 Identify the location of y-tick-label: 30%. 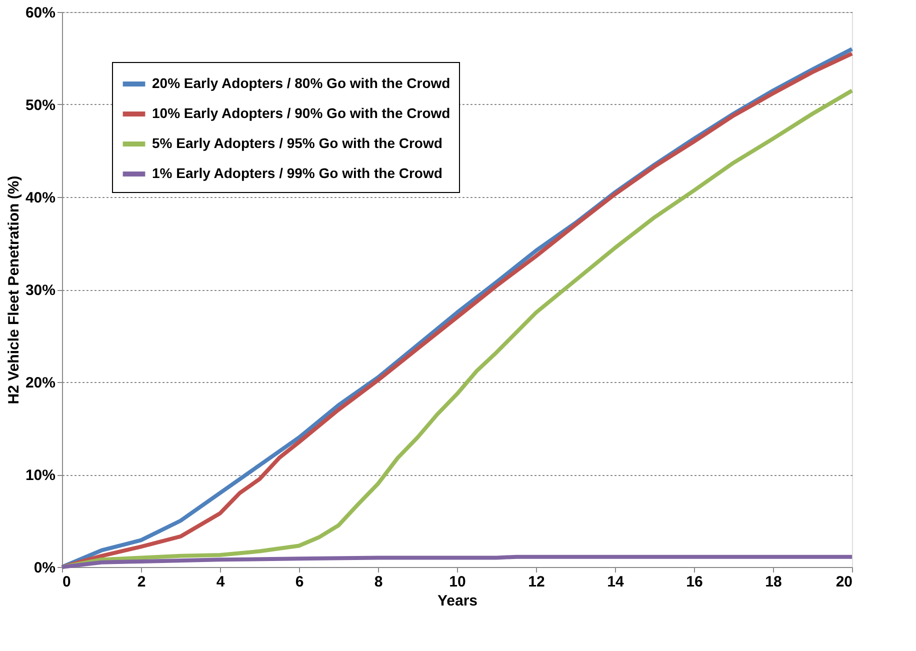
(40, 290).